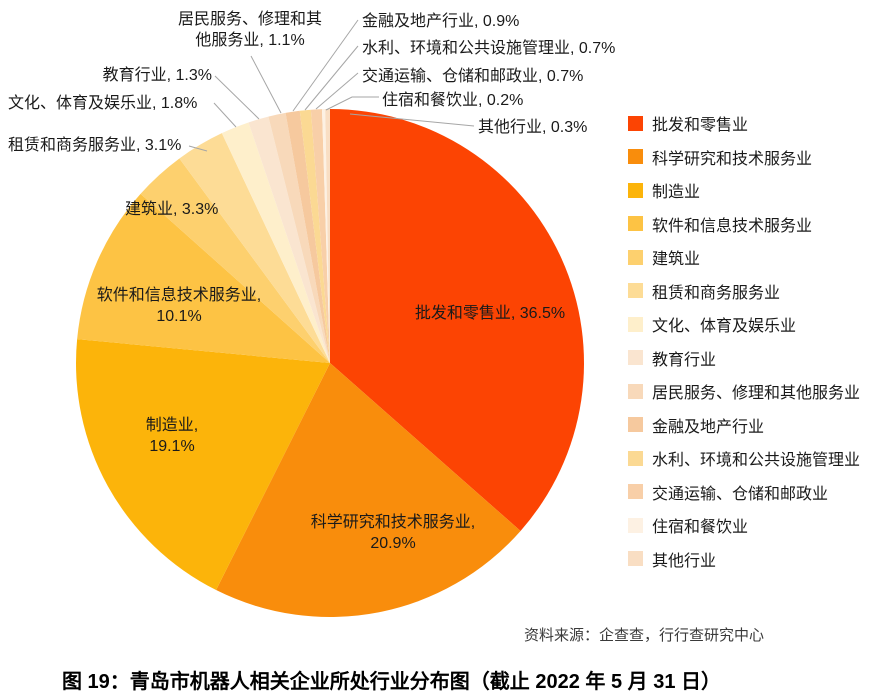 This screenshot has width=895, height=698. I want to click on slice-label-12: 住宿和餐饮业, 0.2%, so click(453, 100).